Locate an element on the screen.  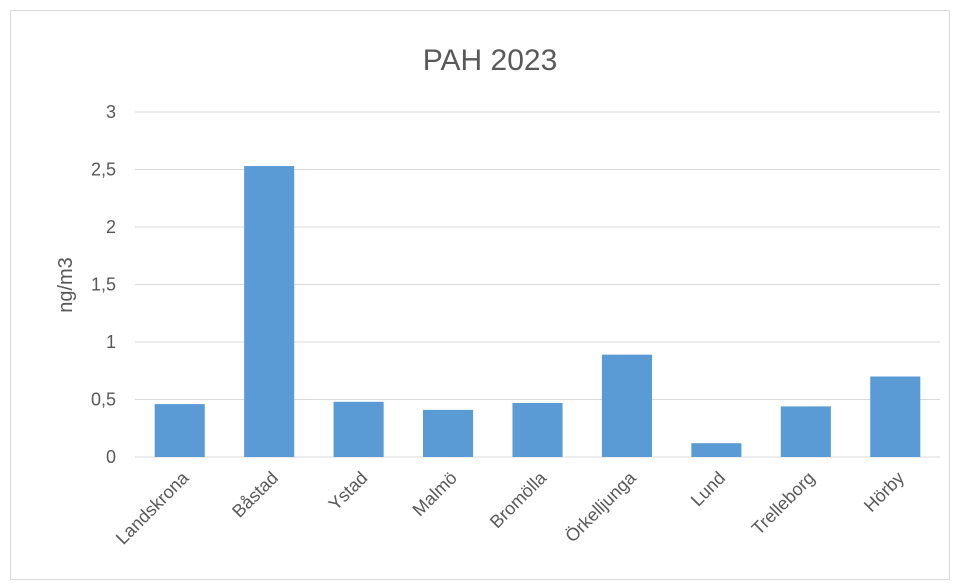
bar-ystad is located at coordinates (358, 429).